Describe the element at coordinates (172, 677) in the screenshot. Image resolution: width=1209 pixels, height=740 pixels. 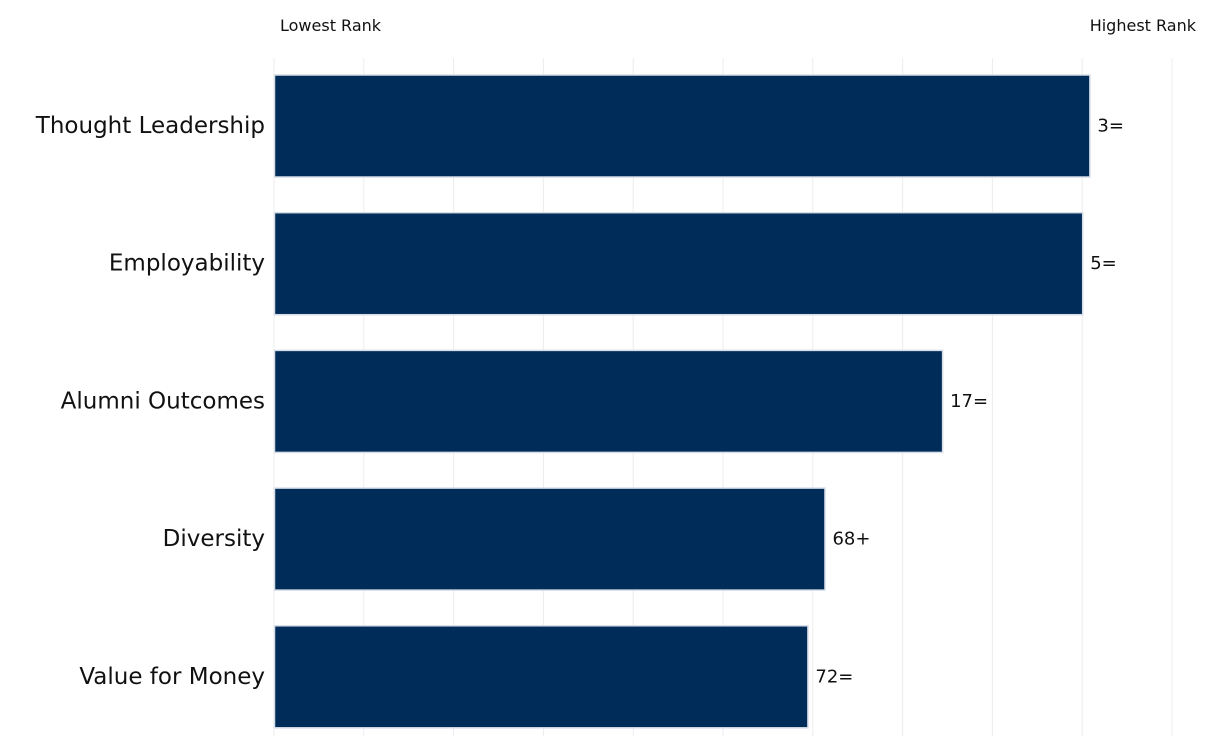
I see `category-label: Value for Money` at that location.